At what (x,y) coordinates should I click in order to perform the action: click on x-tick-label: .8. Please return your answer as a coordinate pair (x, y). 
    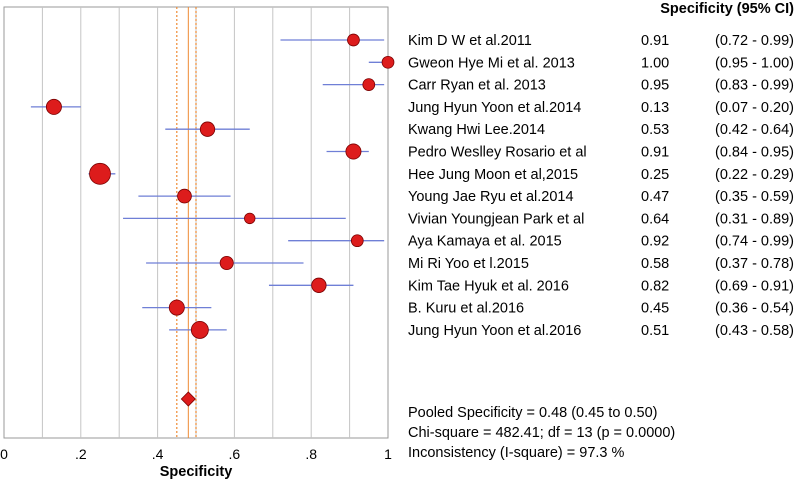
    Looking at the image, I should click on (311, 454).